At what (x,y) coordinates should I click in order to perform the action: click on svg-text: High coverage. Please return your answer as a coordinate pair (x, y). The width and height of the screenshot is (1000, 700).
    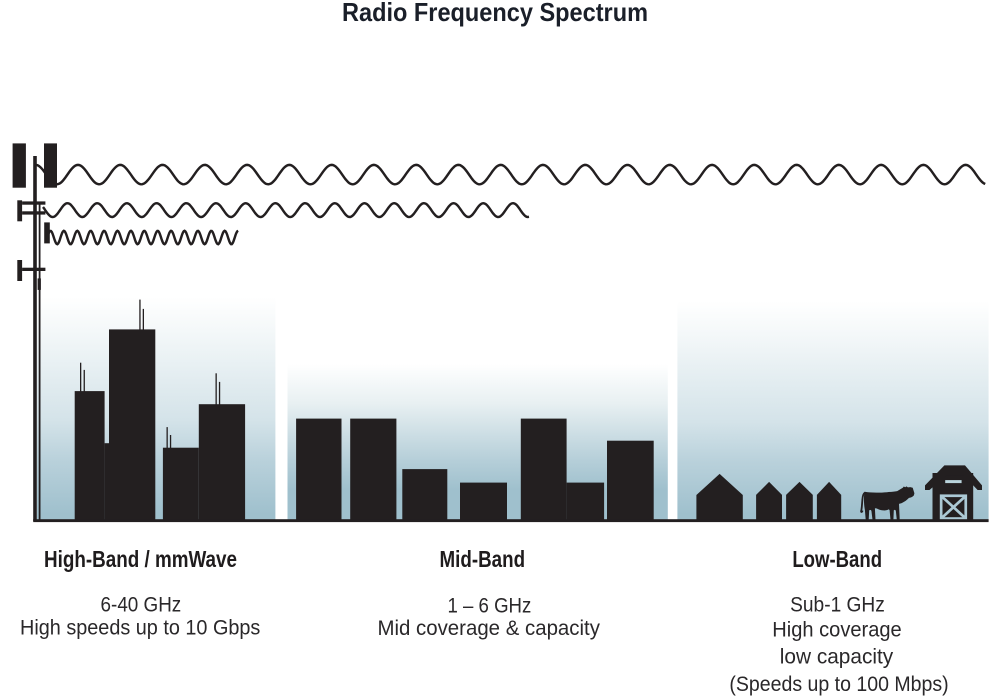
    Looking at the image, I should click on (836, 629).